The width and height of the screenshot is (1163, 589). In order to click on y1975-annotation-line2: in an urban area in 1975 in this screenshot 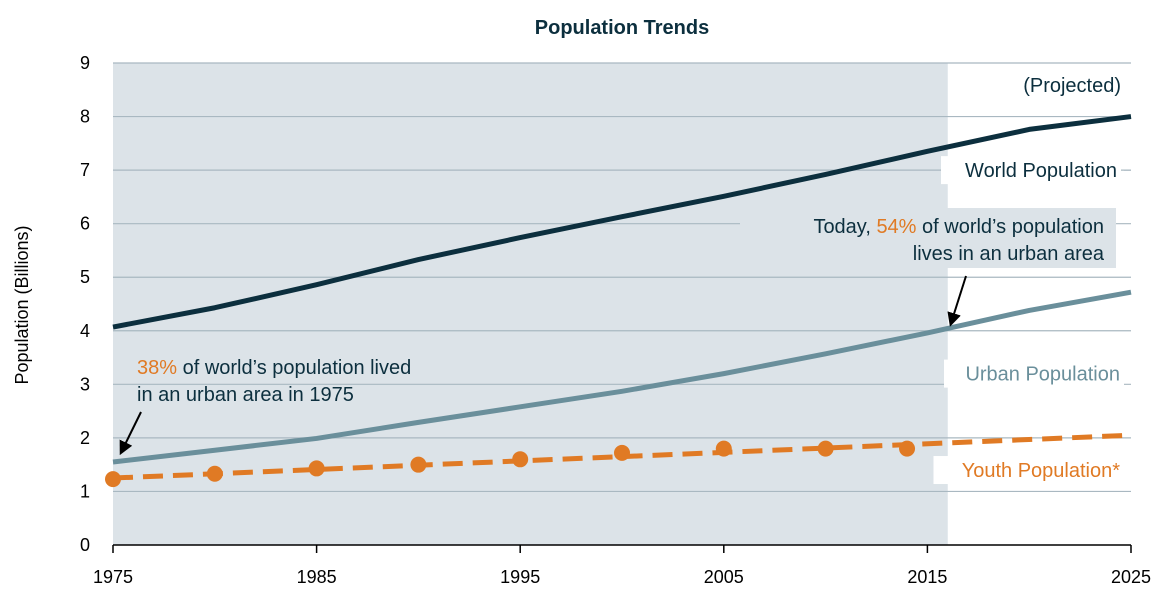, I will do `click(245, 395)`.